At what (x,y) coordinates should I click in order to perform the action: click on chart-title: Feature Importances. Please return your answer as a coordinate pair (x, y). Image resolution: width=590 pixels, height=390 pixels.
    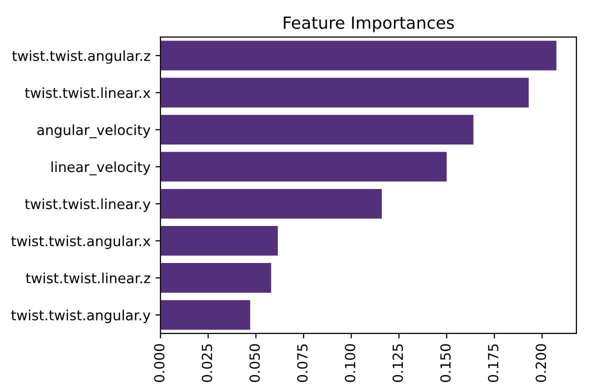
    Looking at the image, I should click on (369, 24).